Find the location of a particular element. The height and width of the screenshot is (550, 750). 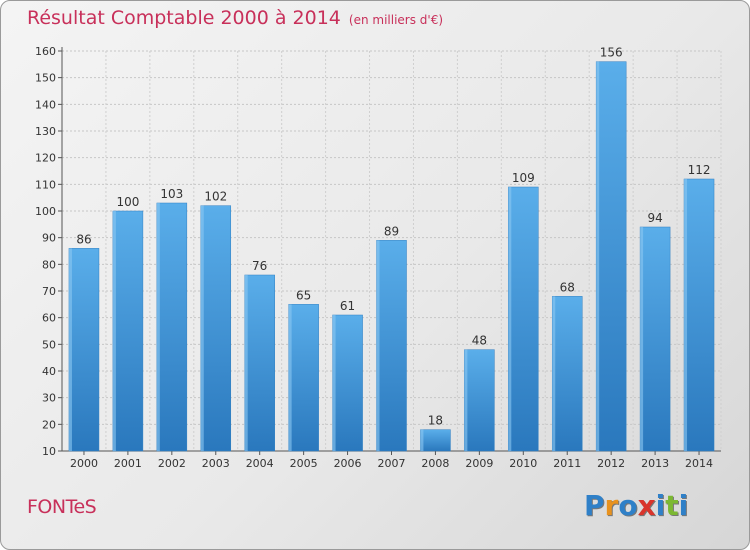

x-tick-label: 2000 is located at coordinates (84, 463).